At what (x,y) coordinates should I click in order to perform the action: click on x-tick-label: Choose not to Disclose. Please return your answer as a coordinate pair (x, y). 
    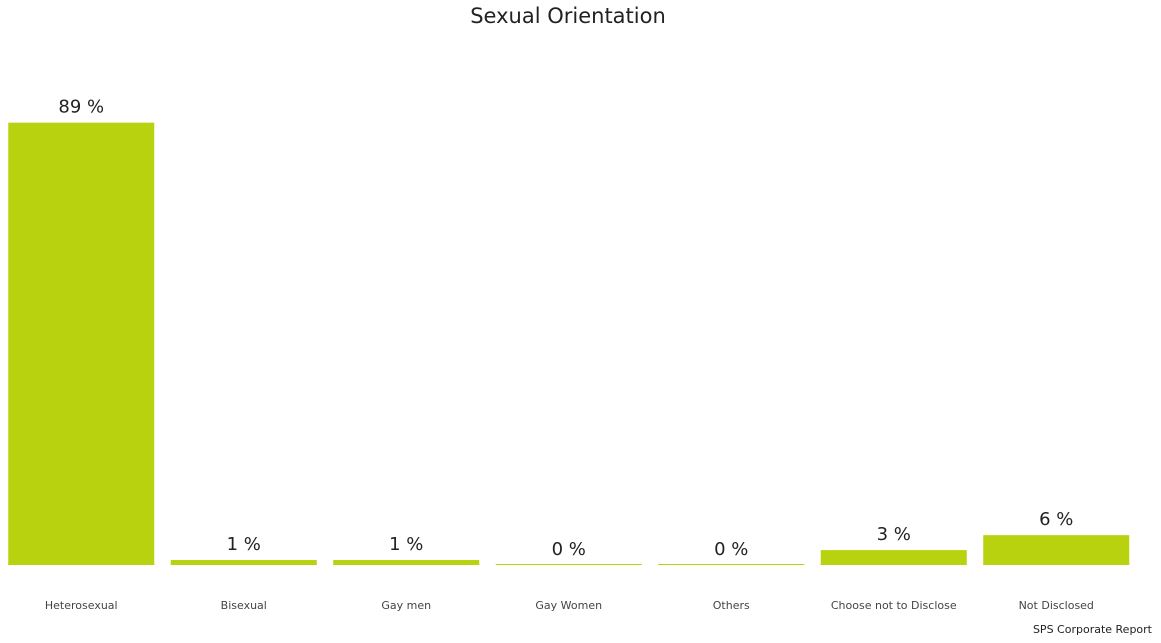
    Looking at the image, I should click on (894, 605).